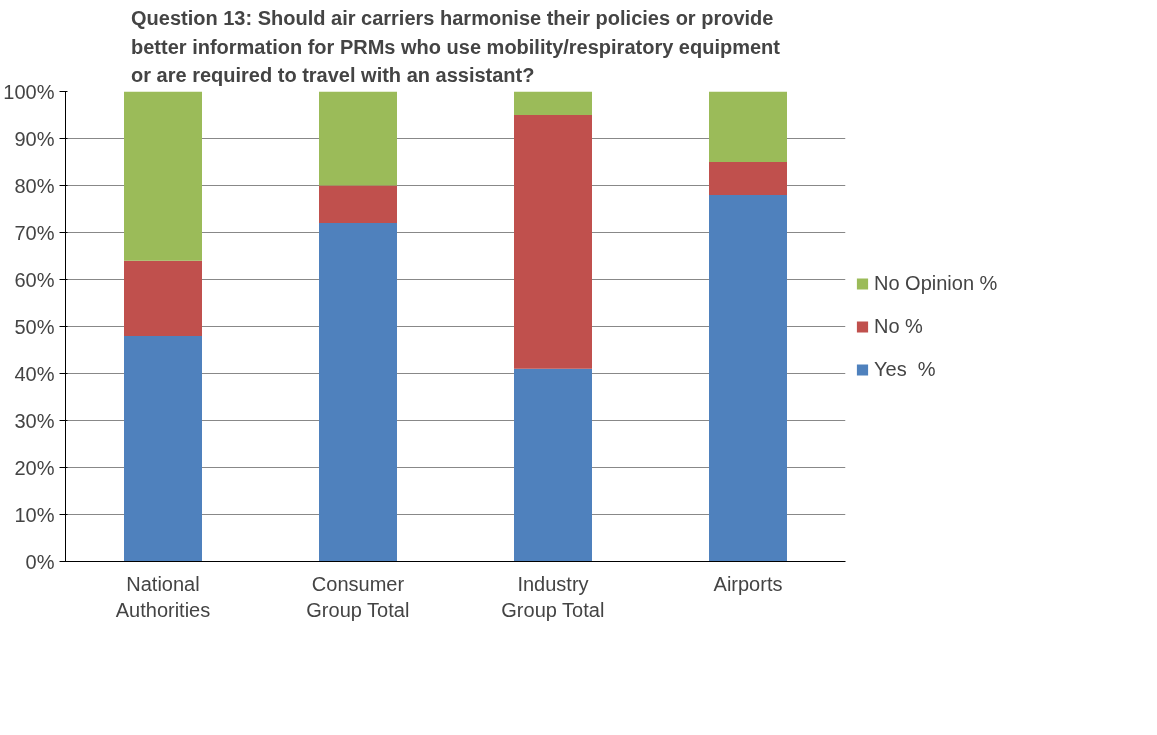 This screenshot has width=1157, height=735. Describe the element at coordinates (34, 138) in the screenshot. I see `y-tick-label: 90%` at that location.